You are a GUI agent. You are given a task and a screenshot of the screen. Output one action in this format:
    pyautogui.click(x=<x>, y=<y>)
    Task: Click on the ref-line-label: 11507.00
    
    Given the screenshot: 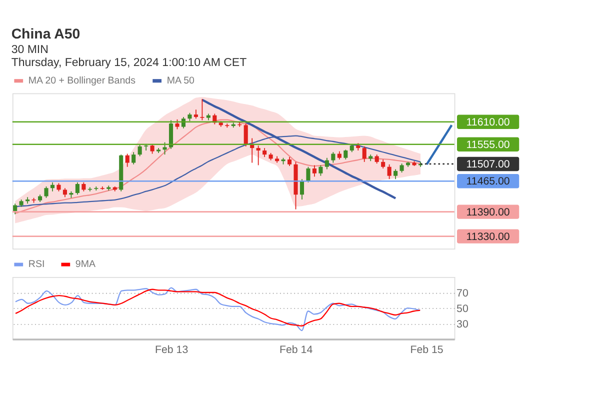 What is the action you would take?
    pyautogui.click(x=488, y=164)
    